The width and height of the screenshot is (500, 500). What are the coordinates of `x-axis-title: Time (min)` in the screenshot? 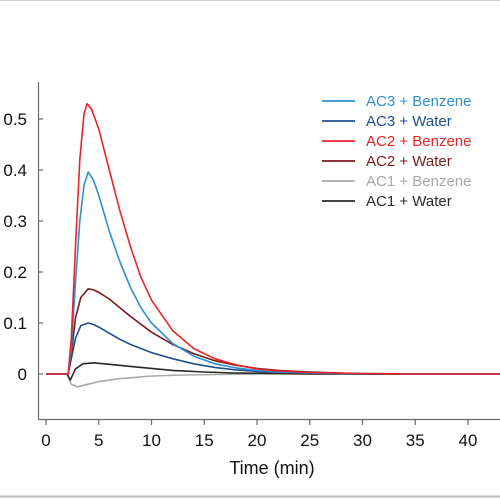 It's located at (271, 468).